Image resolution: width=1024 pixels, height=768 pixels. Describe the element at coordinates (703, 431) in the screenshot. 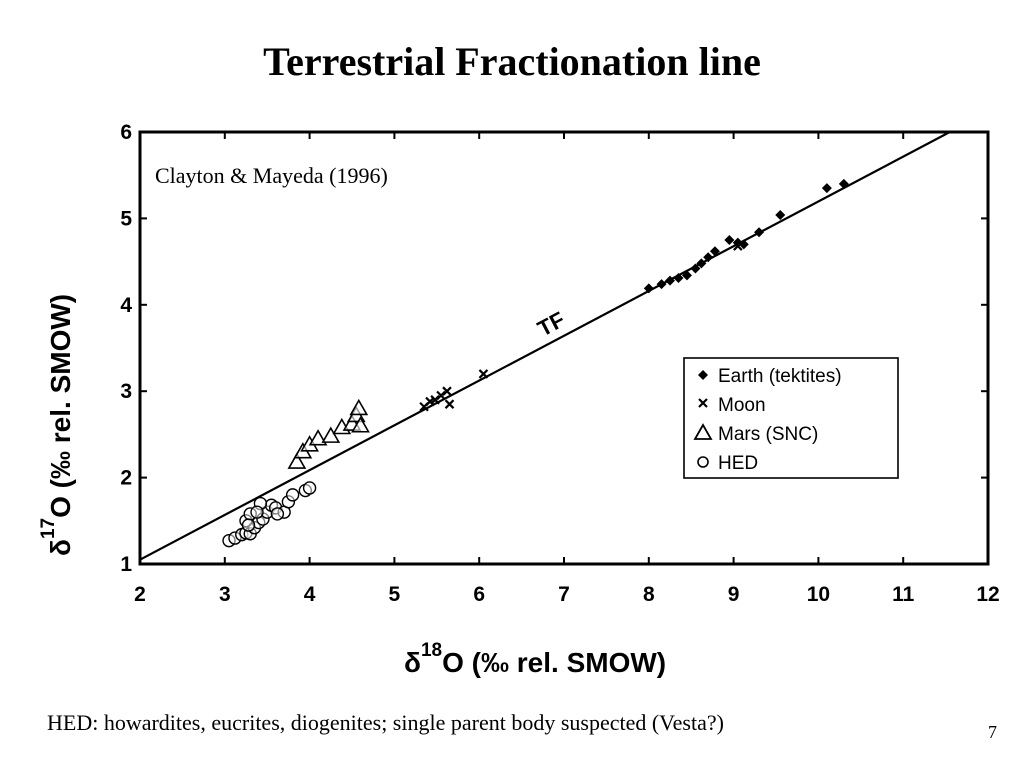

I see `legend-triangle-icon` at that location.